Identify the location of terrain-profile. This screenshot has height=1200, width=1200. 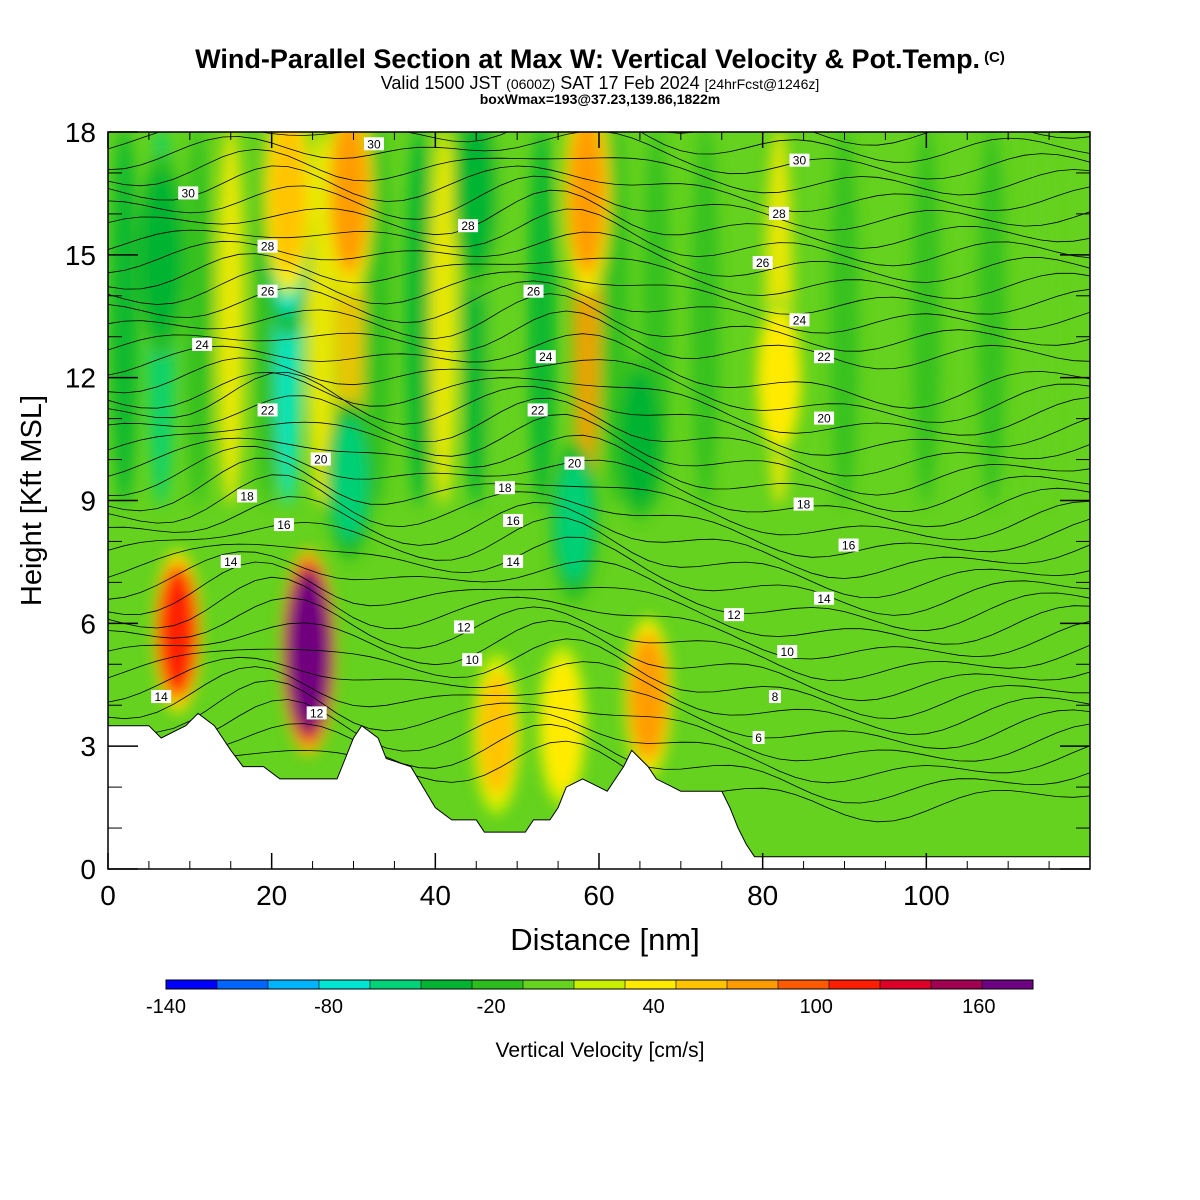
(599, 791).